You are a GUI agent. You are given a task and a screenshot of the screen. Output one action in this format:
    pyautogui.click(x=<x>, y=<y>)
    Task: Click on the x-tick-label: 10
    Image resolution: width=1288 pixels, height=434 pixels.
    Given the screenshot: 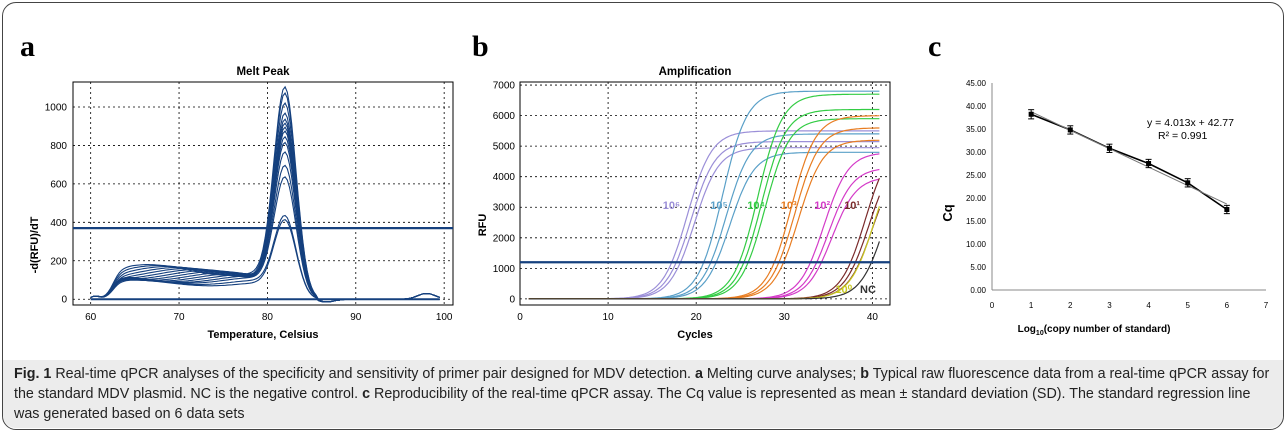 What is the action you would take?
    pyautogui.click(x=609, y=317)
    